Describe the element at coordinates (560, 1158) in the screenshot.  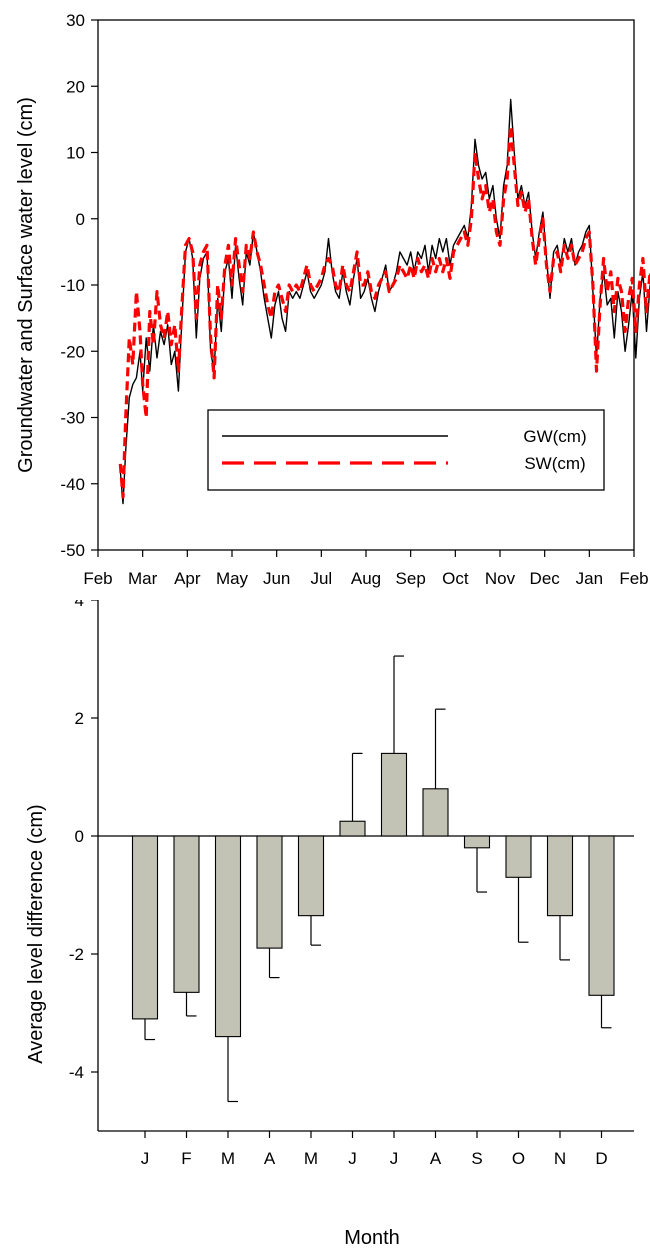
I see `x-tick-label: N` at that location.